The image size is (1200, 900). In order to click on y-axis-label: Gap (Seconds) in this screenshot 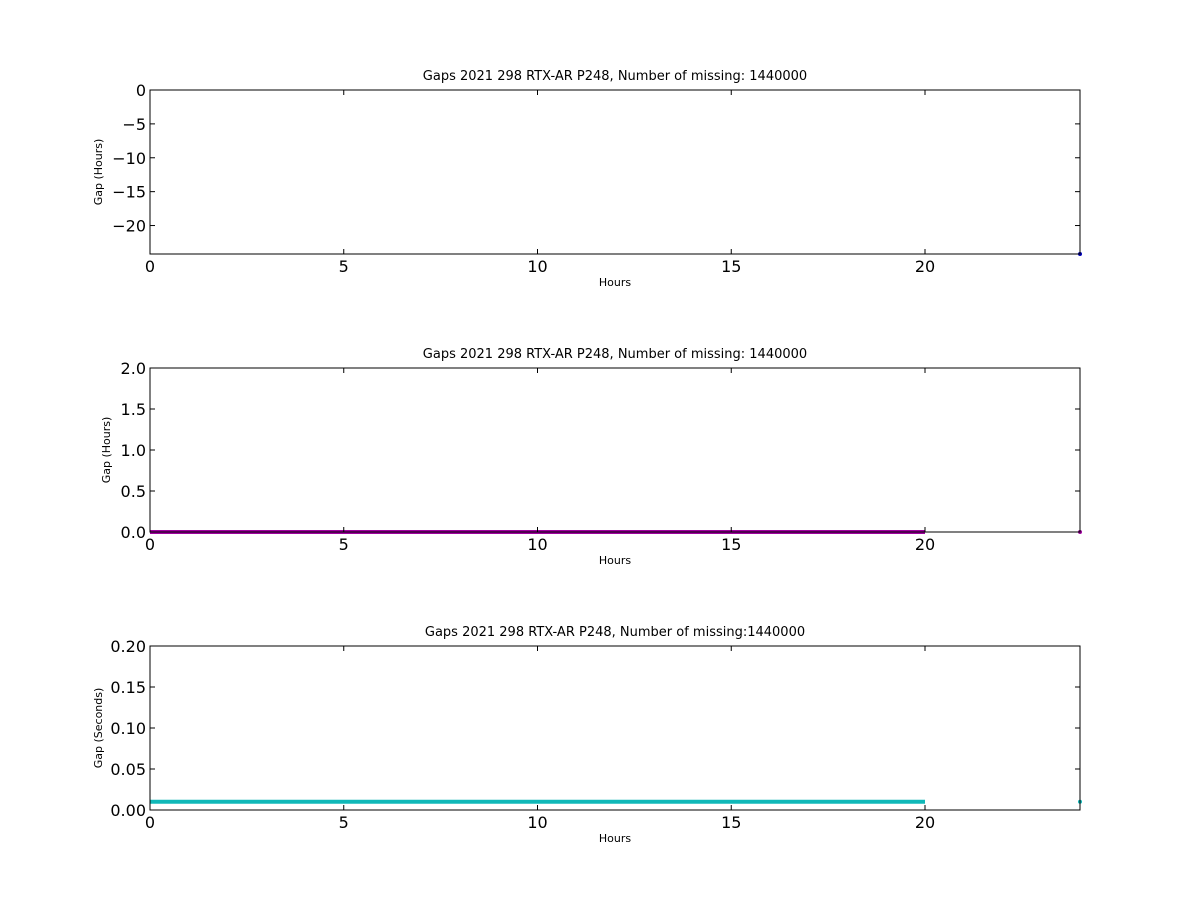, I will do `click(98, 728)`.